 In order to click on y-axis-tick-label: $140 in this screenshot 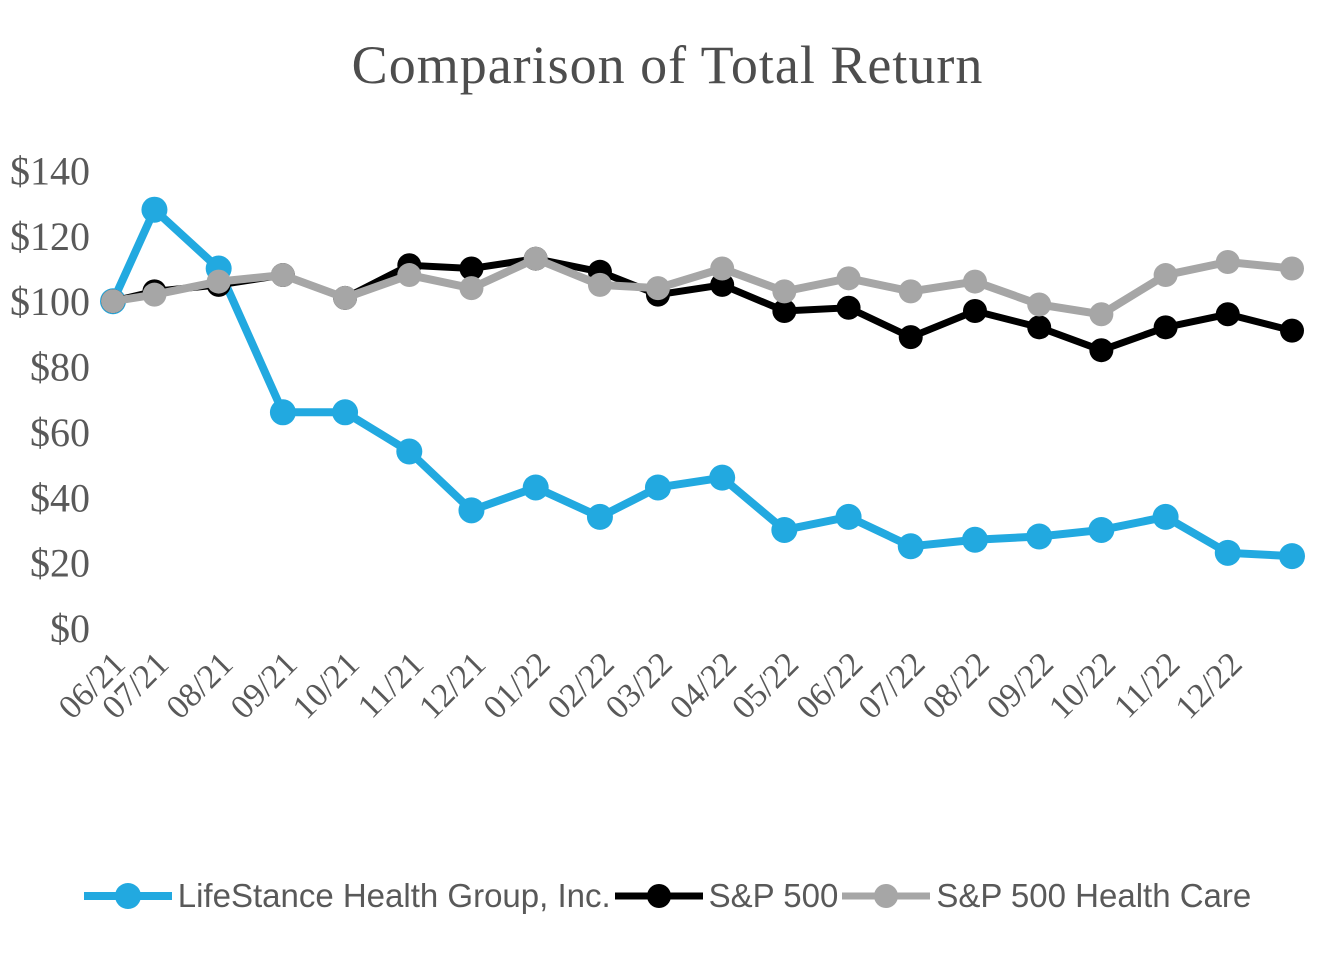, I will do `click(50, 170)`.